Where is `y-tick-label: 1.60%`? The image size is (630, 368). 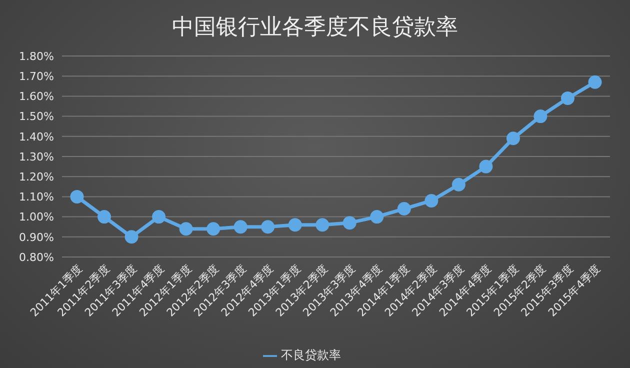 y-tick-label: 1.60% is located at coordinates (36, 97).